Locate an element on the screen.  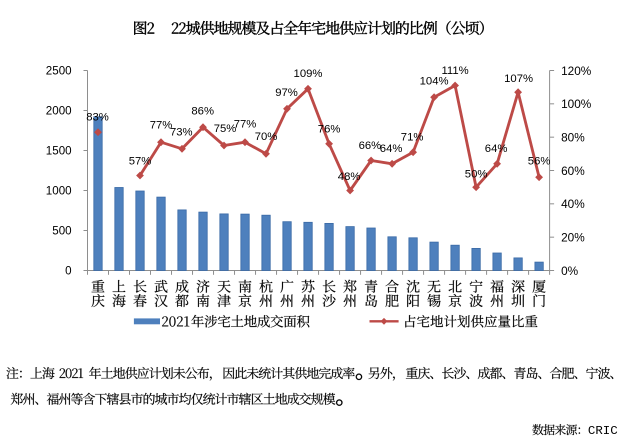
svg-text: 1000 is located at coordinates (59, 191).